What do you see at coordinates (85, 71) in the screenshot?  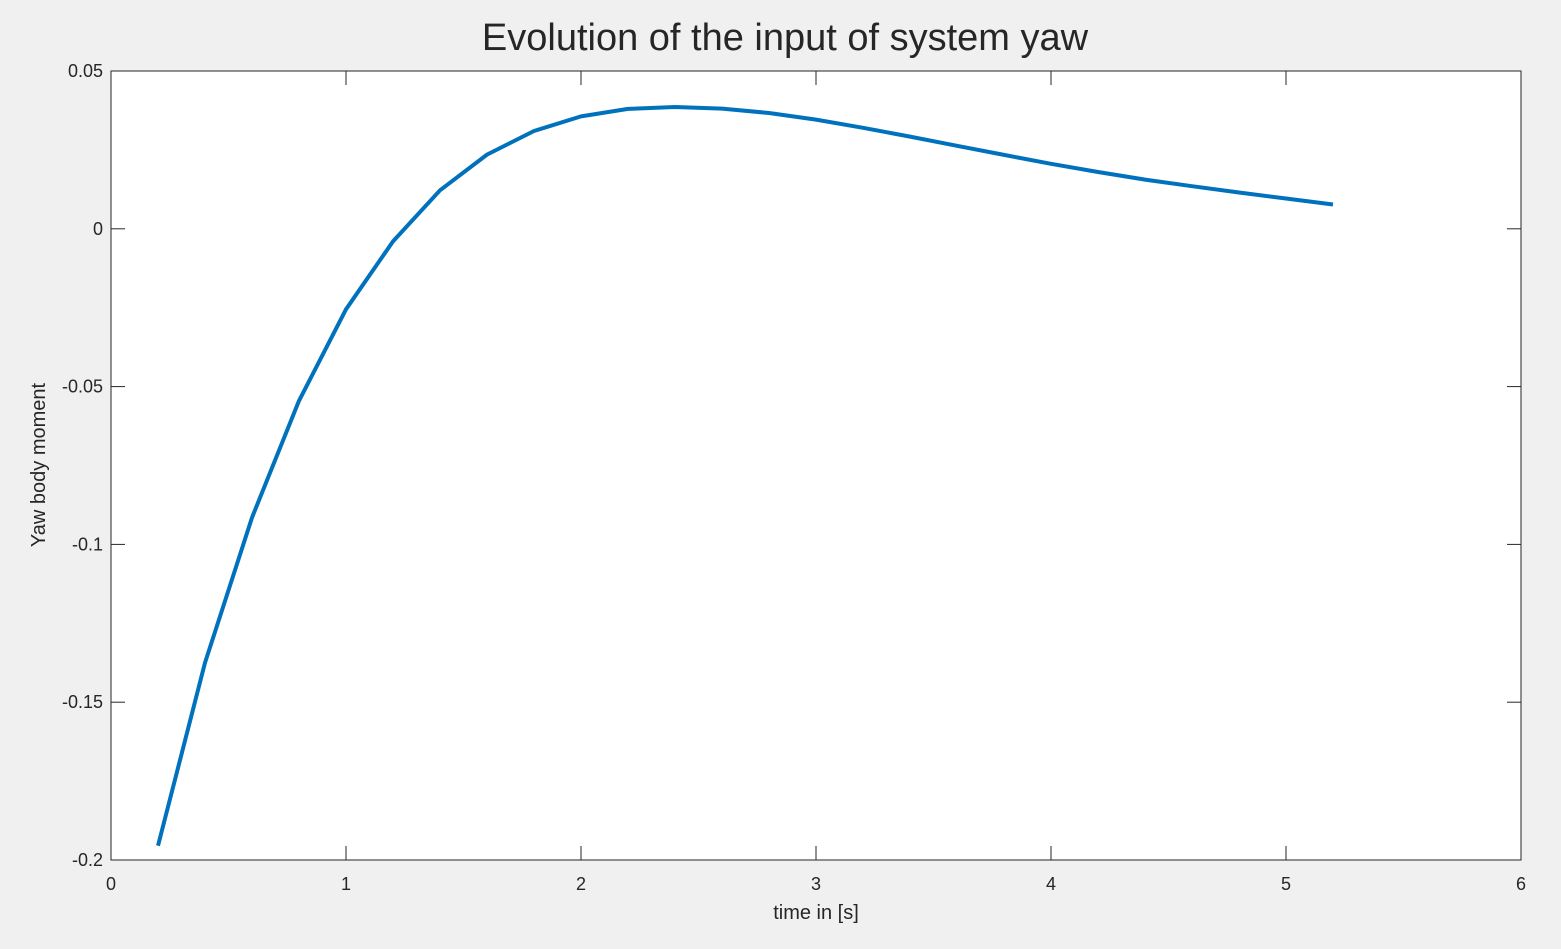 I see `y-tick-label: 0.05` at bounding box center [85, 71].